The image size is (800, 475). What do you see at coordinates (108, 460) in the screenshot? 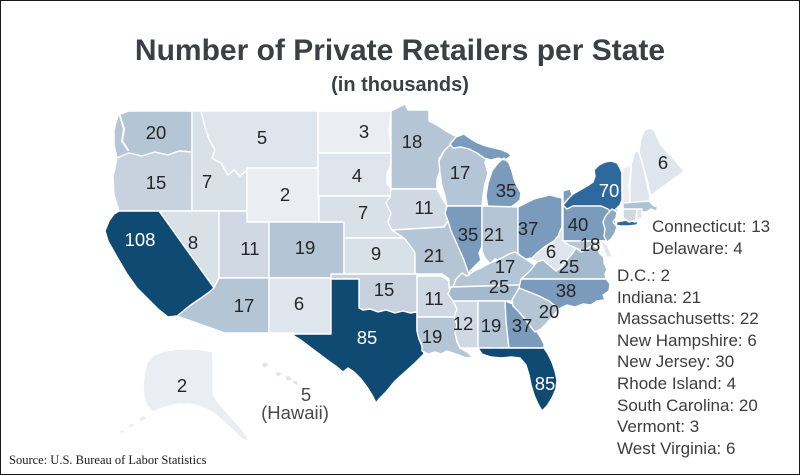
I see `source-note: Source: U.S. Bureau of Labor Statistics` at bounding box center [108, 460].